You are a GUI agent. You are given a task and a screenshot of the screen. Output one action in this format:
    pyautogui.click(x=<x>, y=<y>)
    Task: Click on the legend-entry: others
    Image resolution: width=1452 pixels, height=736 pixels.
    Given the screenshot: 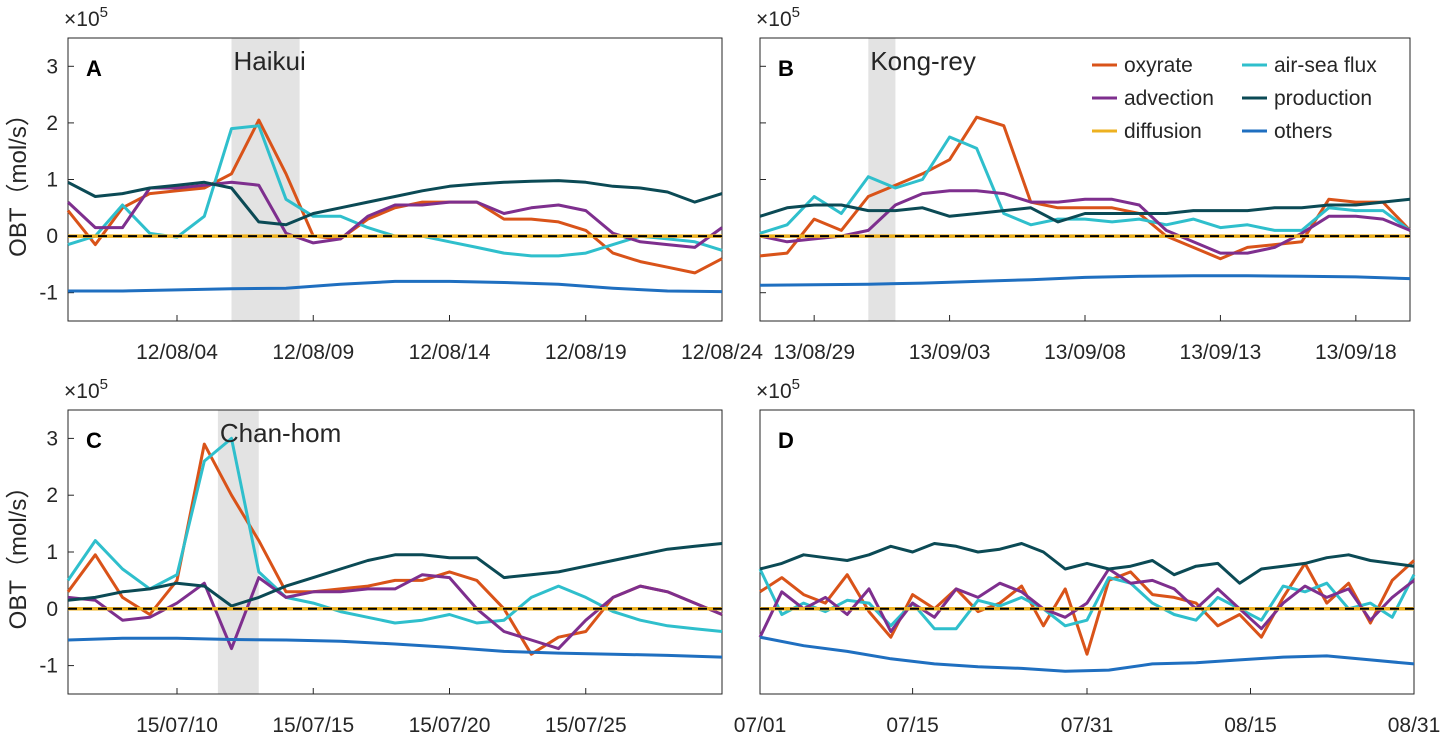 What is the action you would take?
    pyautogui.click(x=1303, y=131)
    